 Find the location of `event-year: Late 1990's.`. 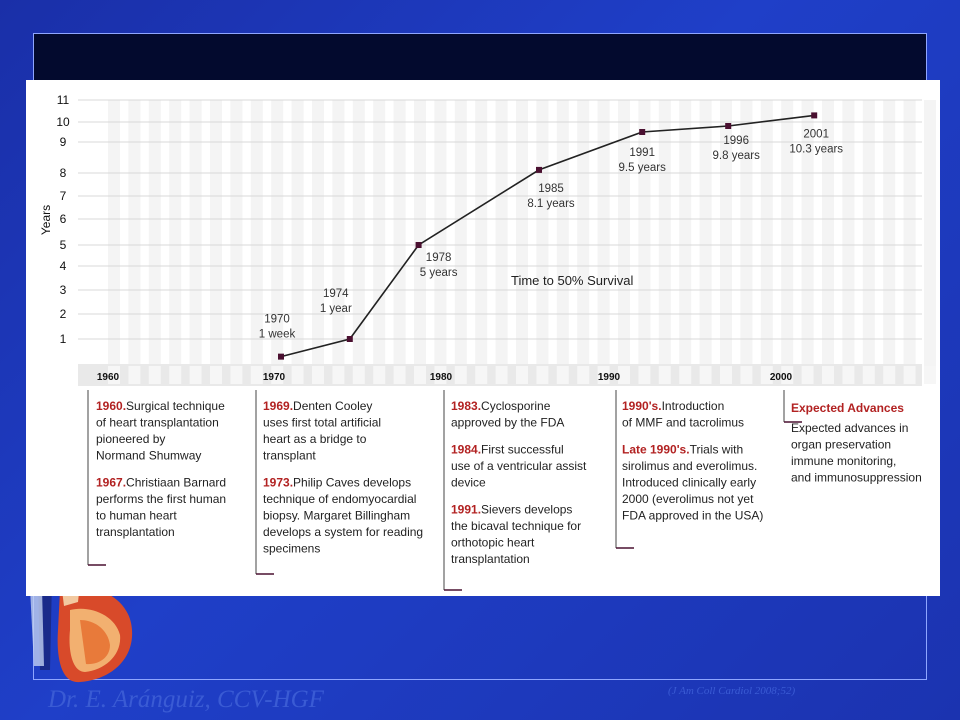

event-year: Late 1990's. is located at coordinates (656, 450).